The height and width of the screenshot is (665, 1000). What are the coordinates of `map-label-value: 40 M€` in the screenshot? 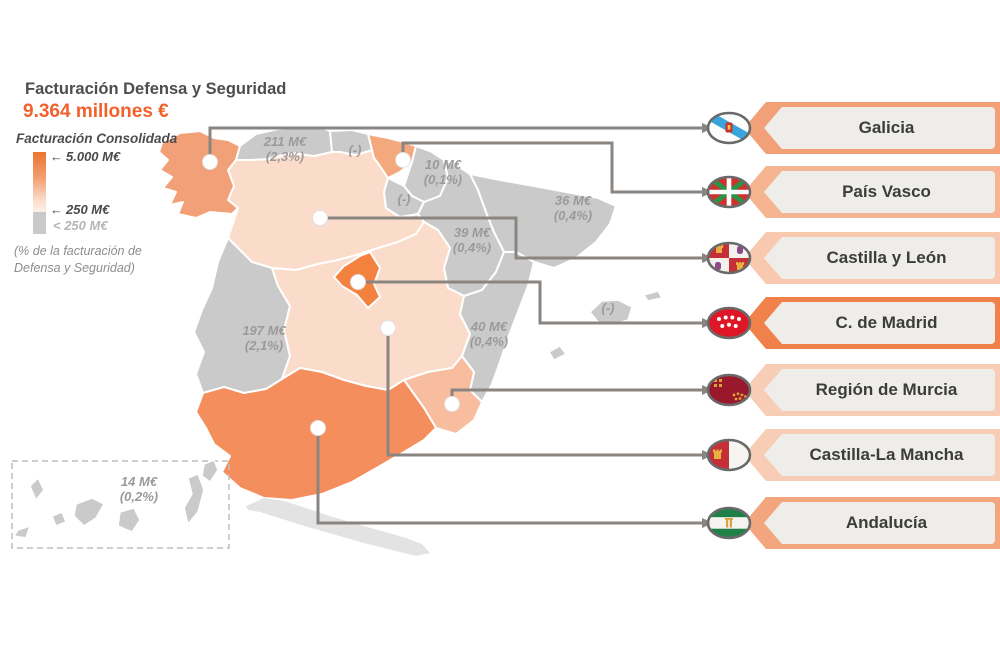 It's located at (489, 327).